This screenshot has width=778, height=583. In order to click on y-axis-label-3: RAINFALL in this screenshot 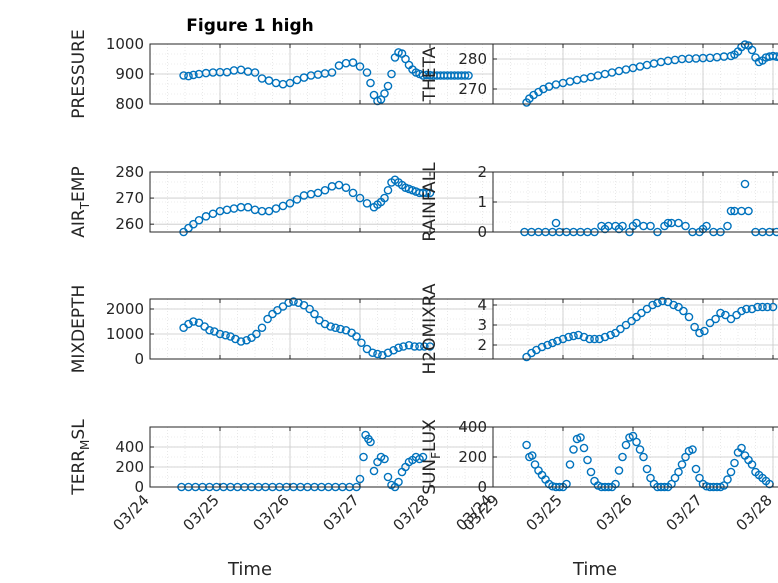, I will do `click(430, 202)`.